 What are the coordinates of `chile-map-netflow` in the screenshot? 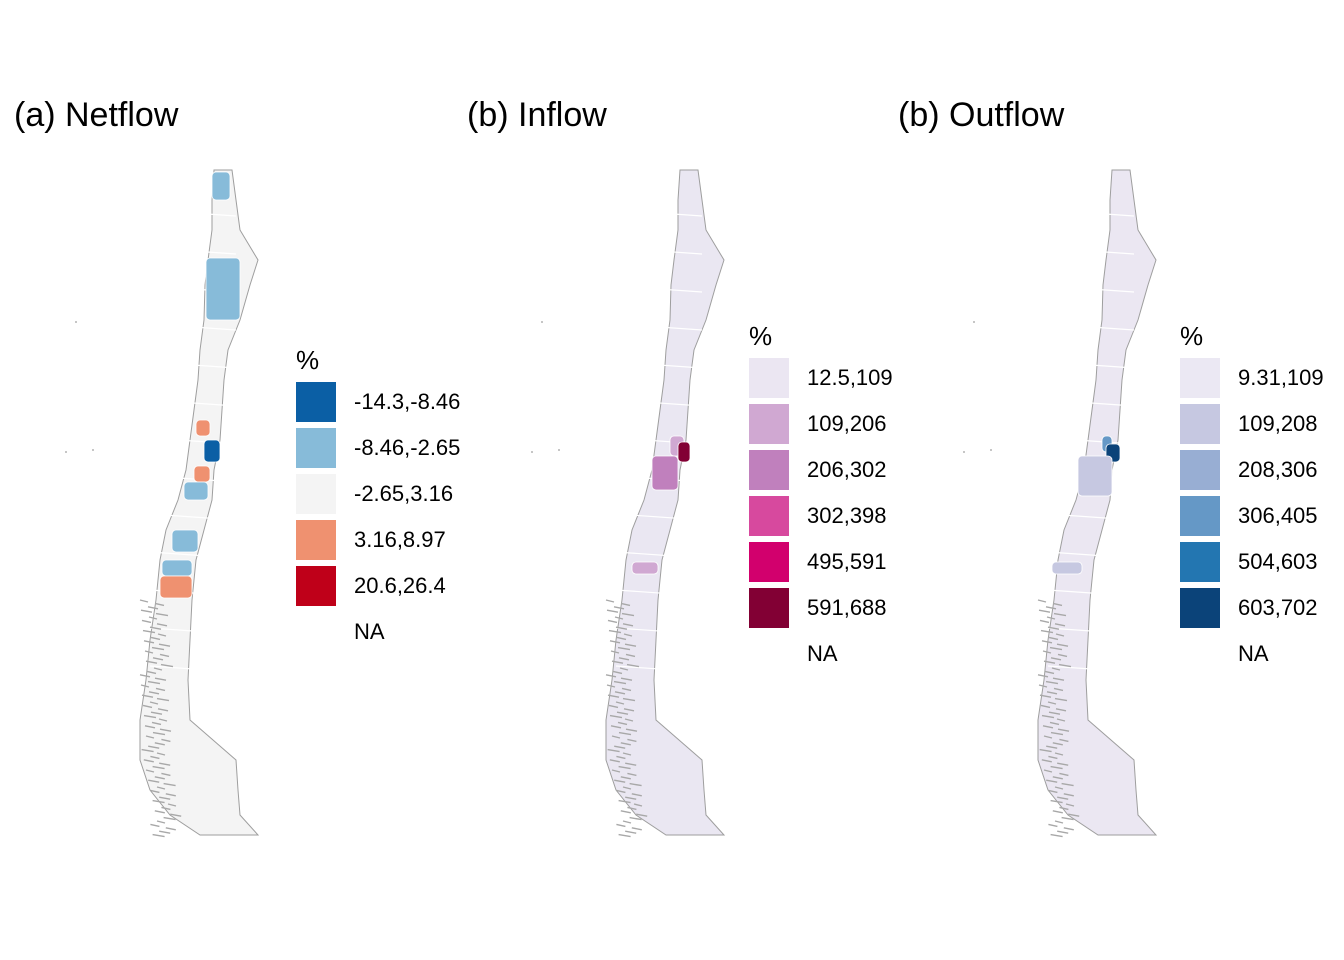 It's located at (162, 503).